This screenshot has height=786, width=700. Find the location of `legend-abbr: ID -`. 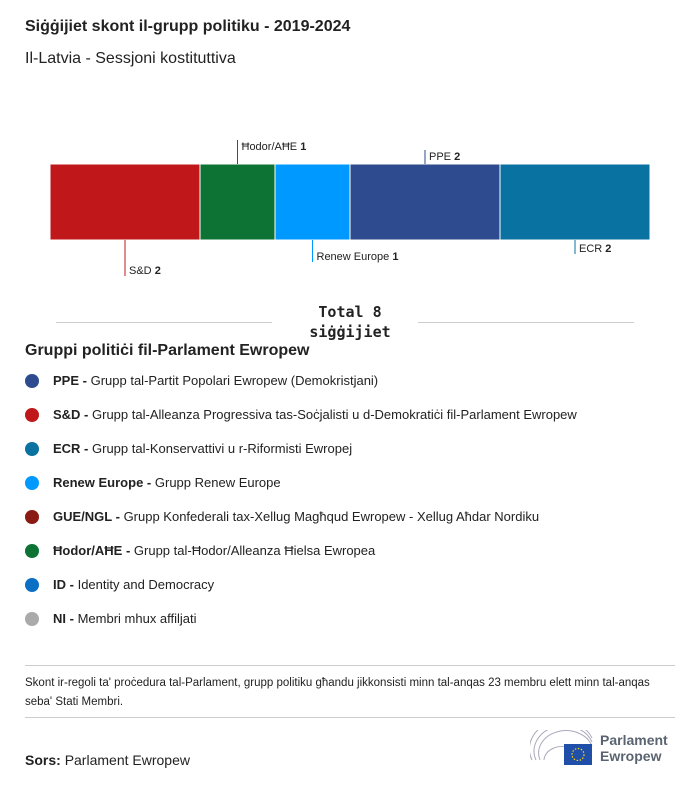

legend-abbr: ID - is located at coordinates (63, 584).